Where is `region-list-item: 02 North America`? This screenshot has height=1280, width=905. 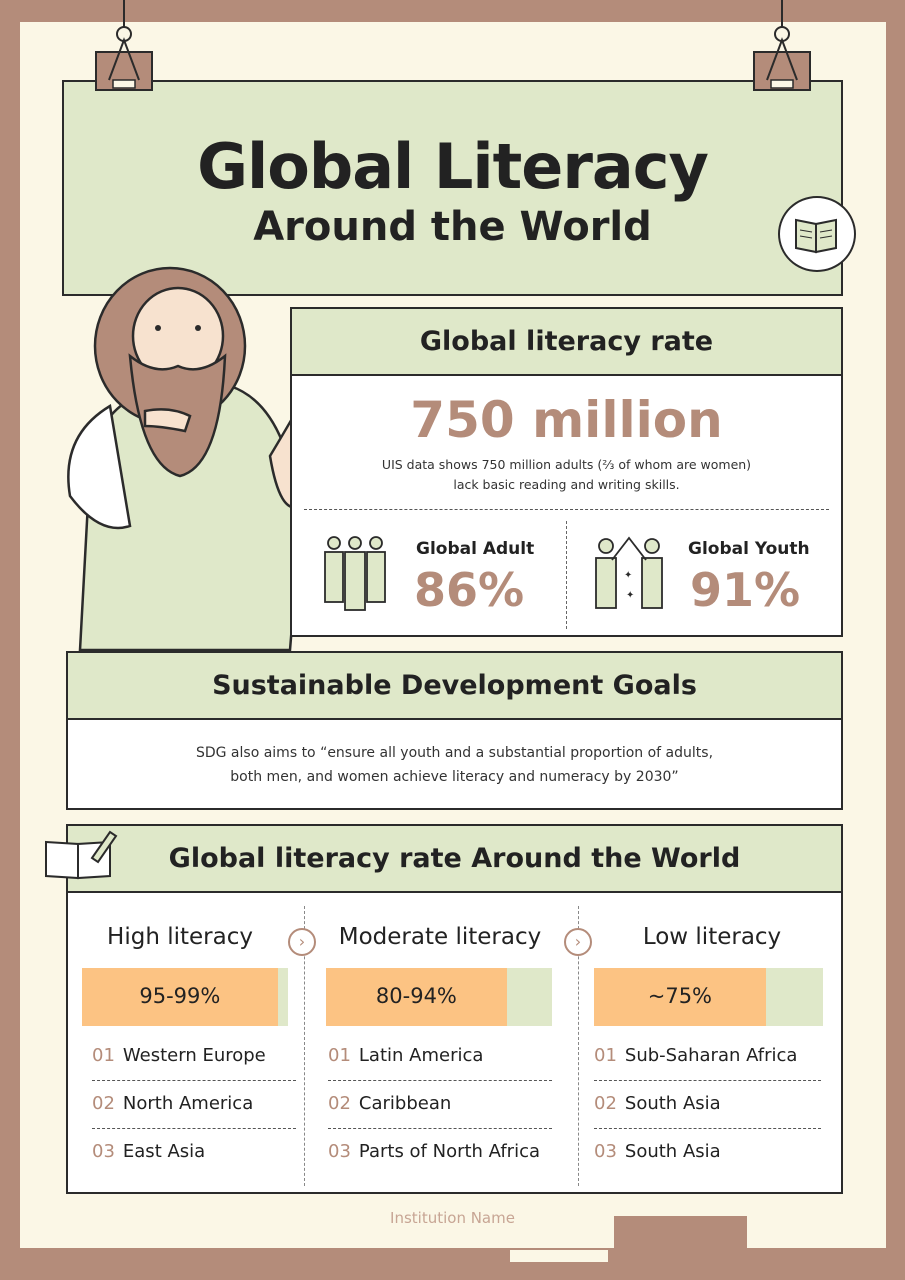 region-list-item: 02 North America is located at coordinates (172, 1103).